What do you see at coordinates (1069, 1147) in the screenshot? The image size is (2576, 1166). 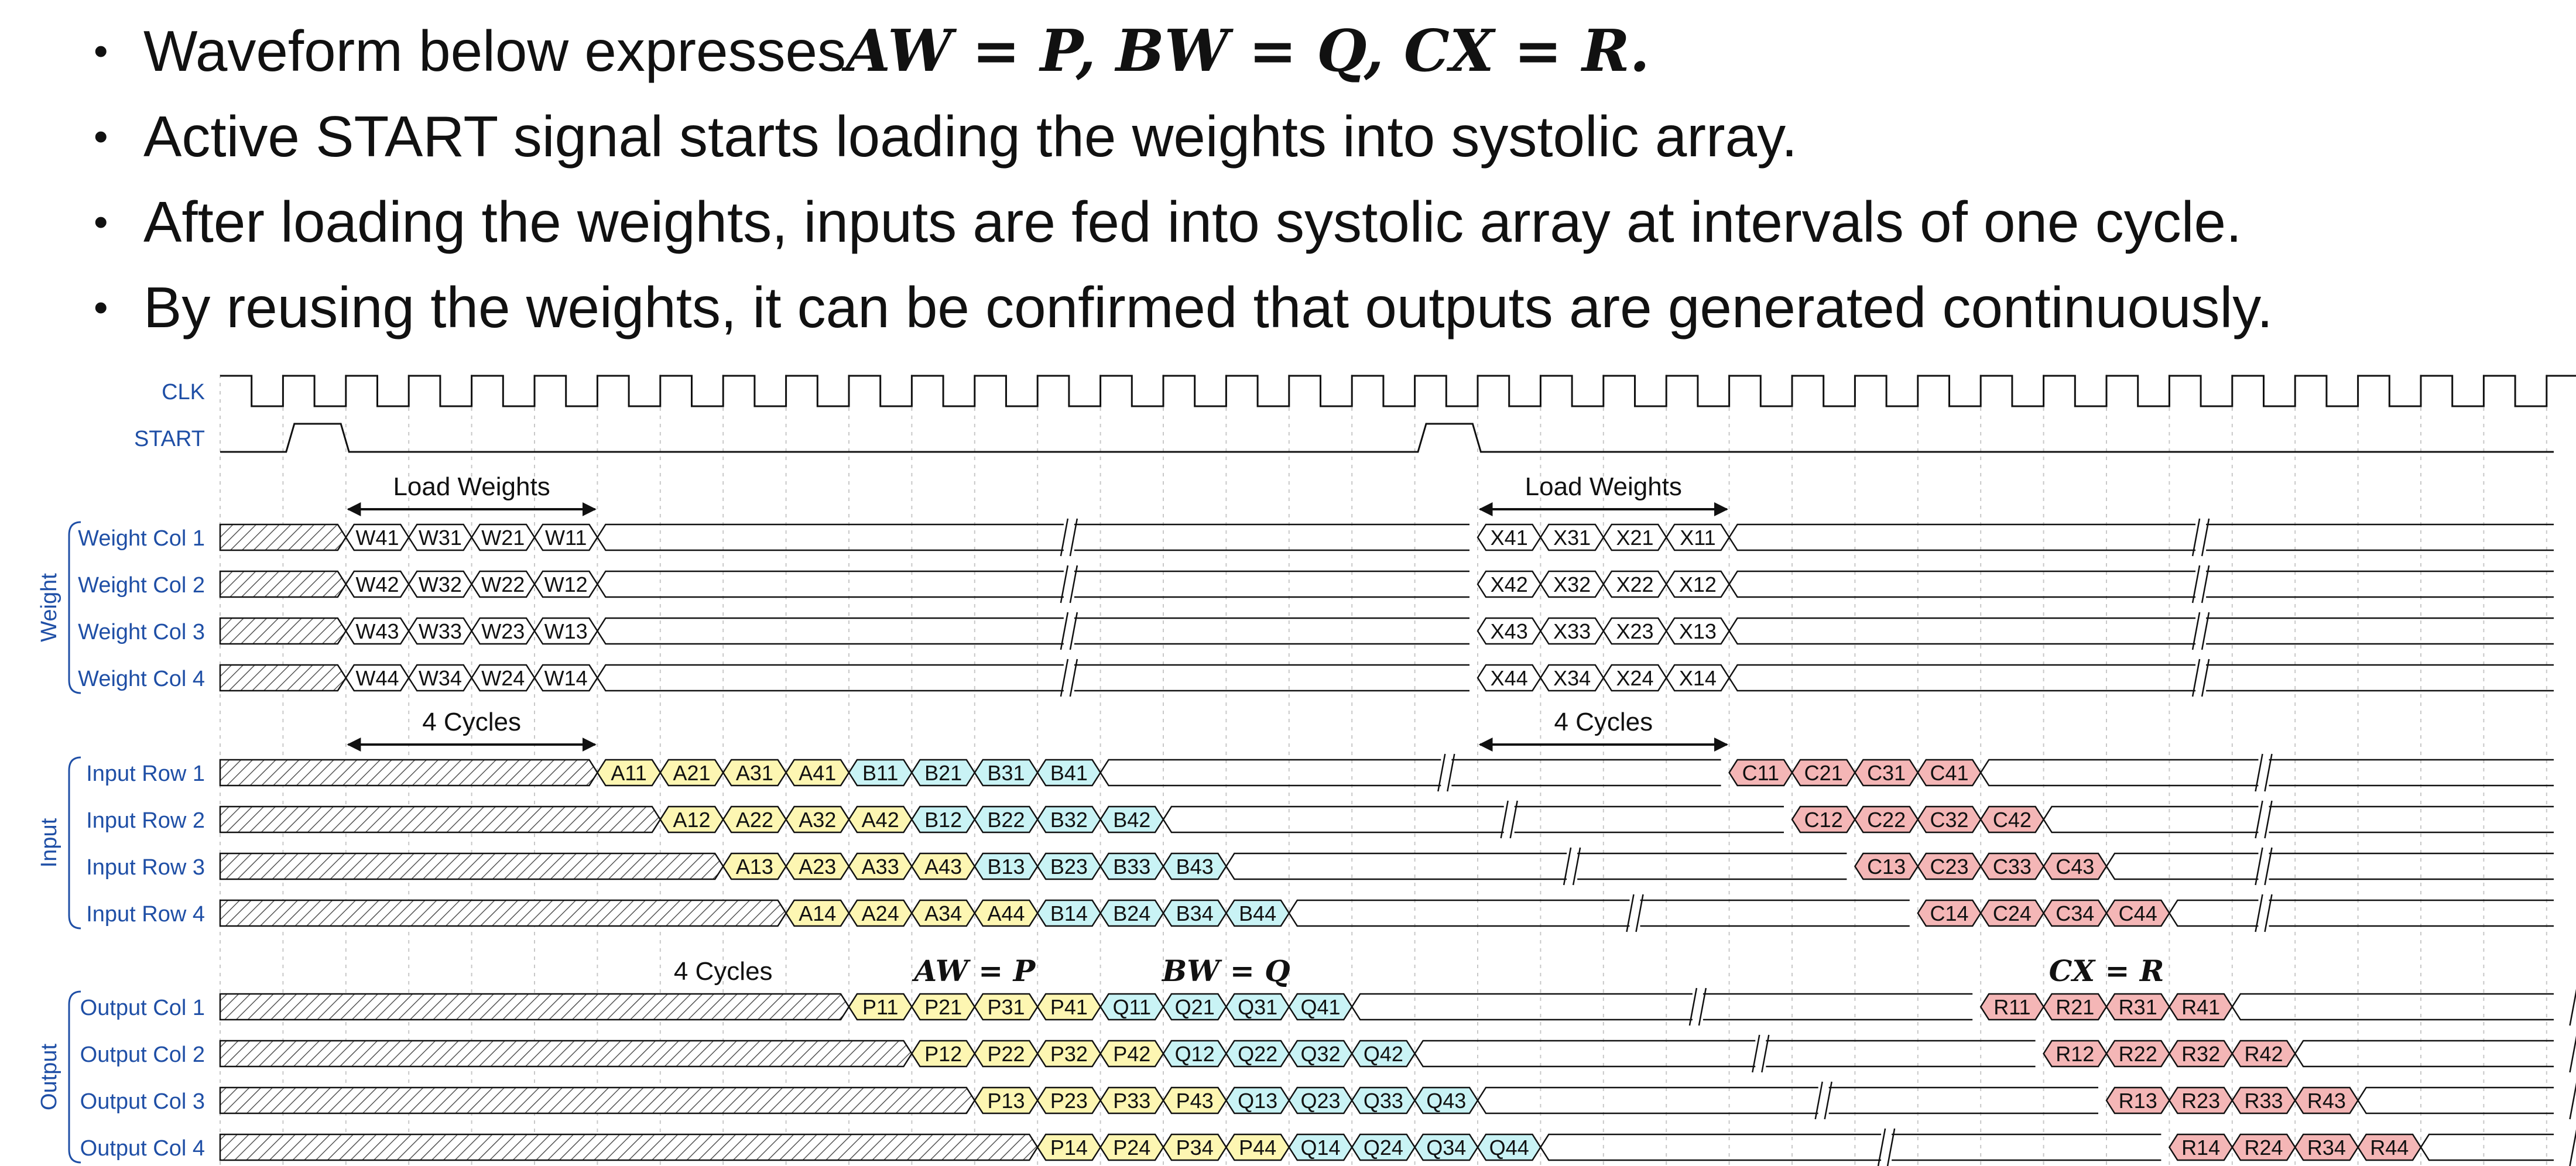 I see `bus-cell: P14` at bounding box center [1069, 1147].